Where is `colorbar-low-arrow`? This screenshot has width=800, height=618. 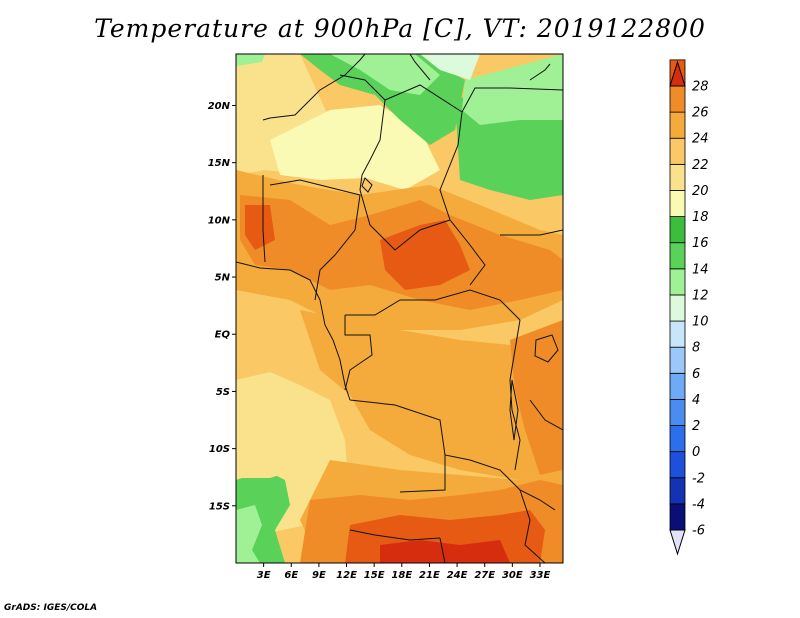
colorbar-low-arrow is located at coordinates (677, 542).